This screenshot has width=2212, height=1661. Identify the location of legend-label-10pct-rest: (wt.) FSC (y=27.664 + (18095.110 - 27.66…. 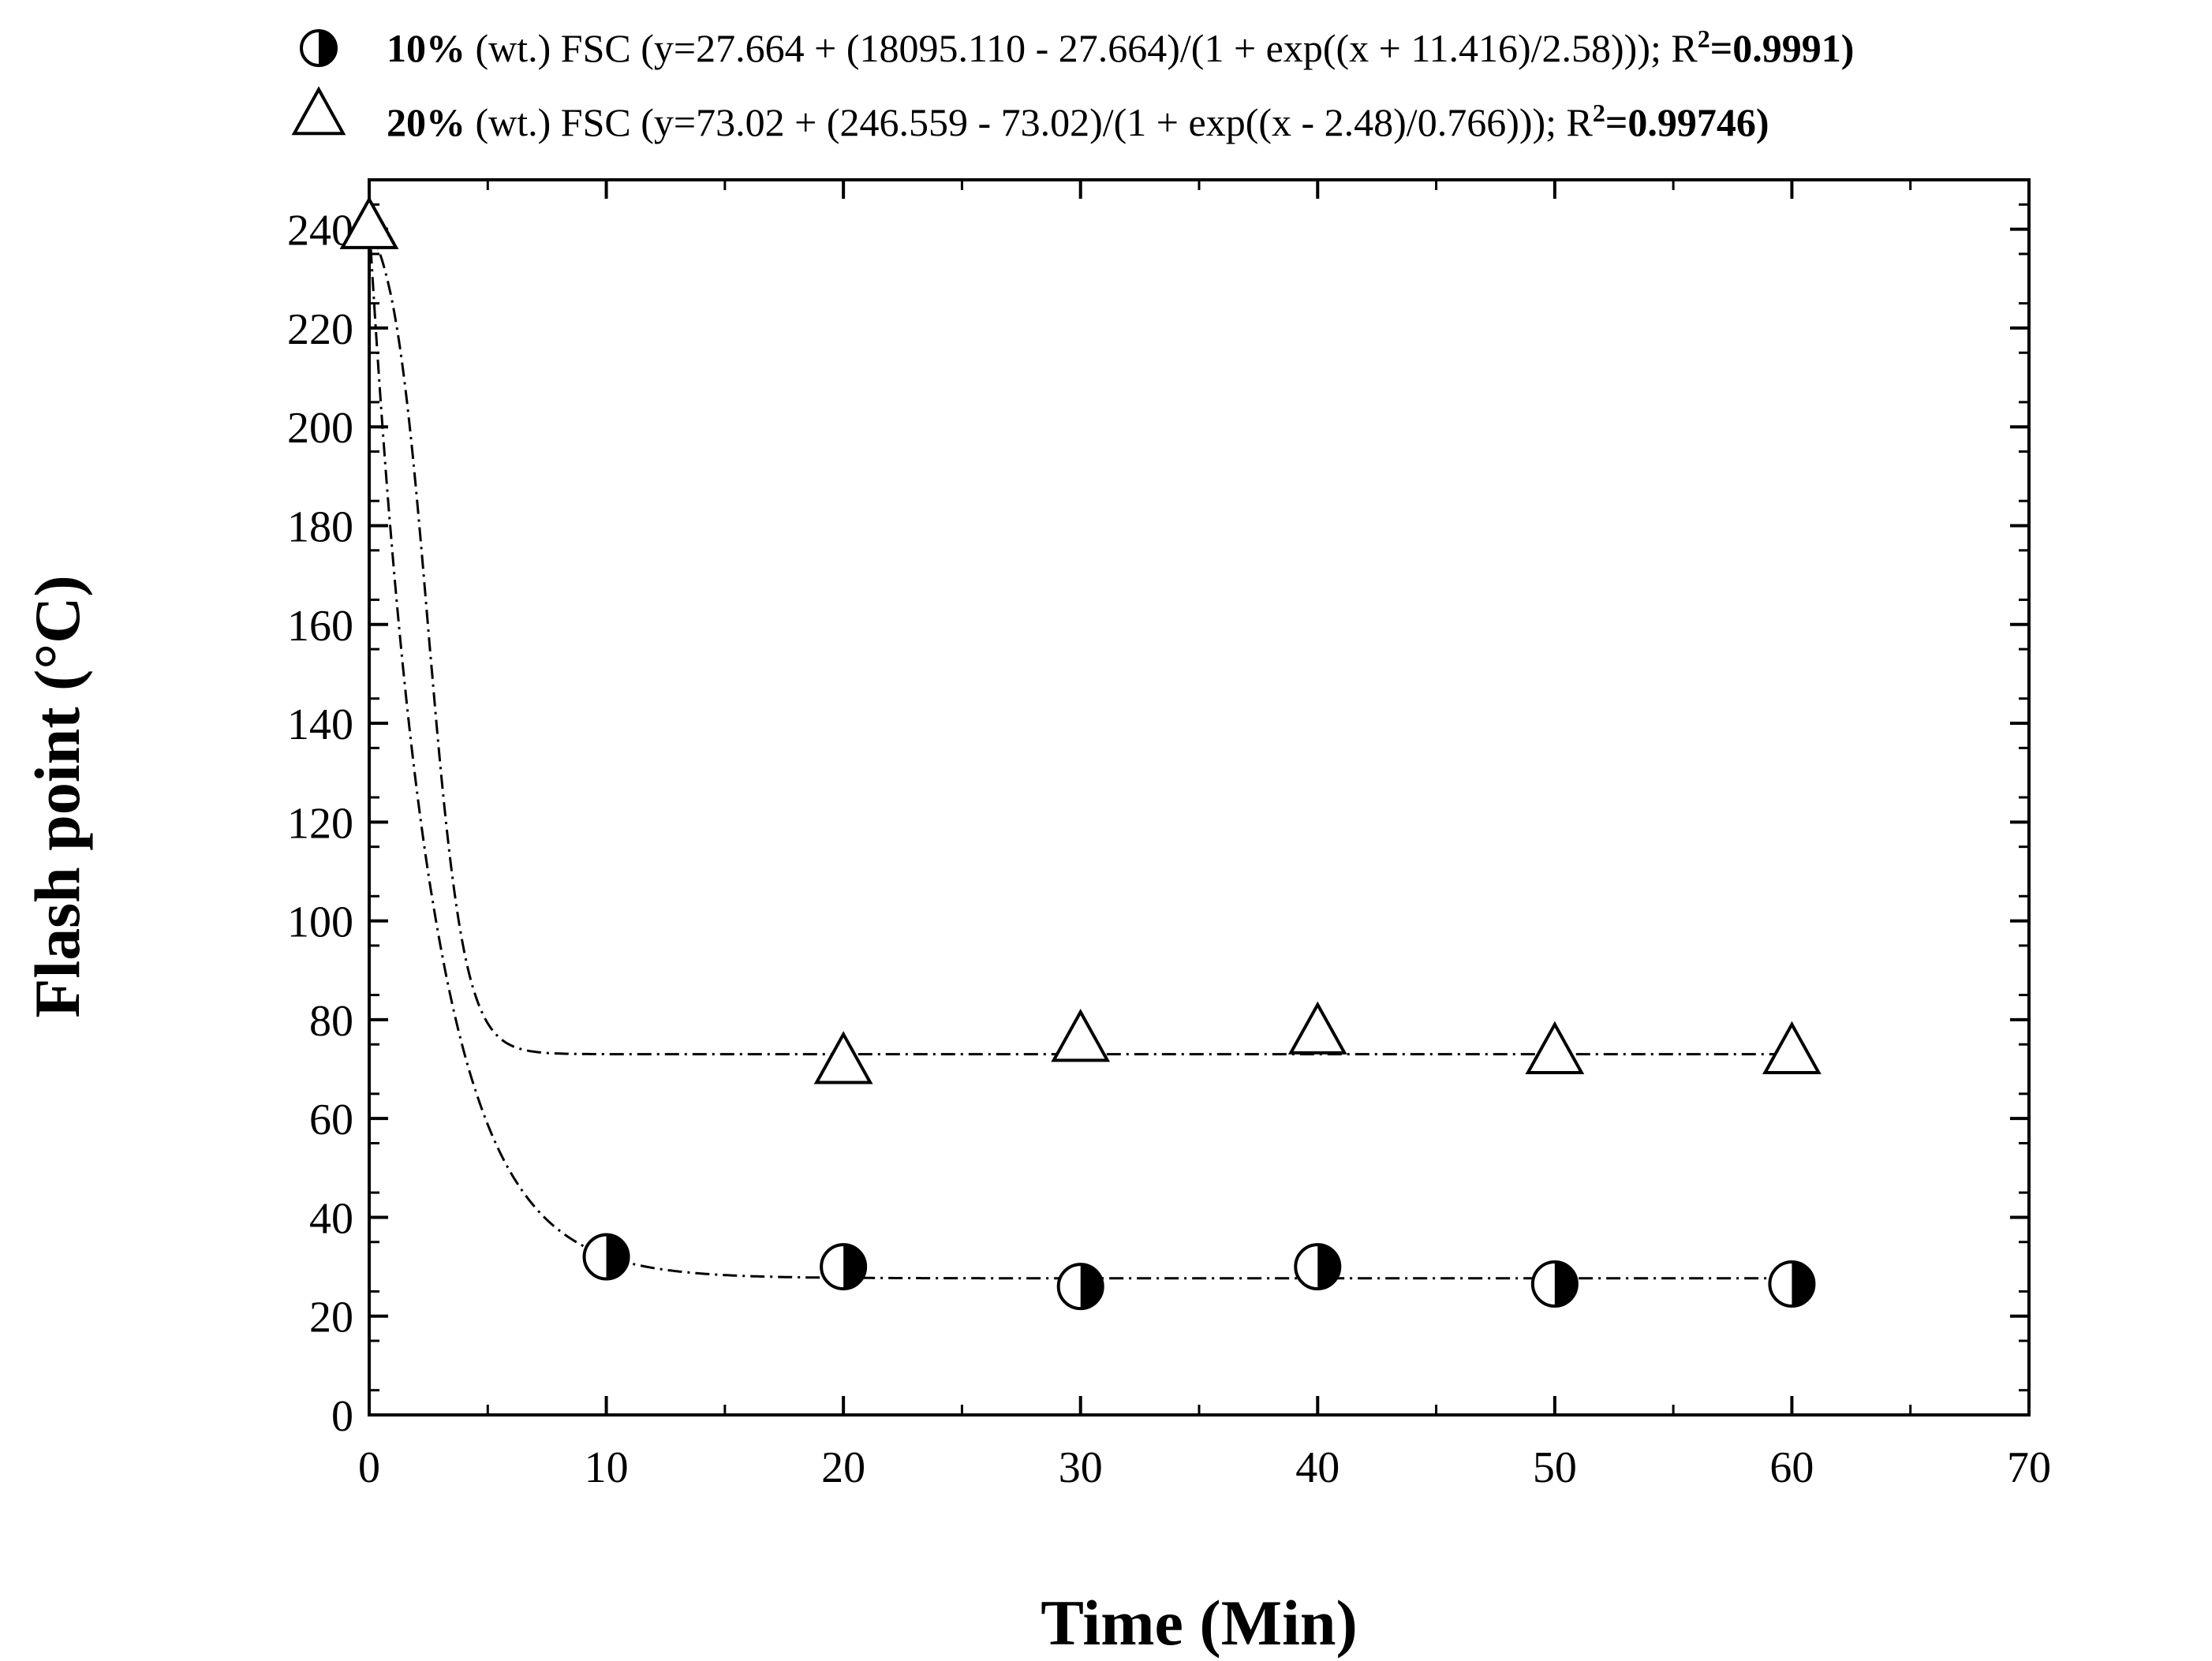
(1081, 48).